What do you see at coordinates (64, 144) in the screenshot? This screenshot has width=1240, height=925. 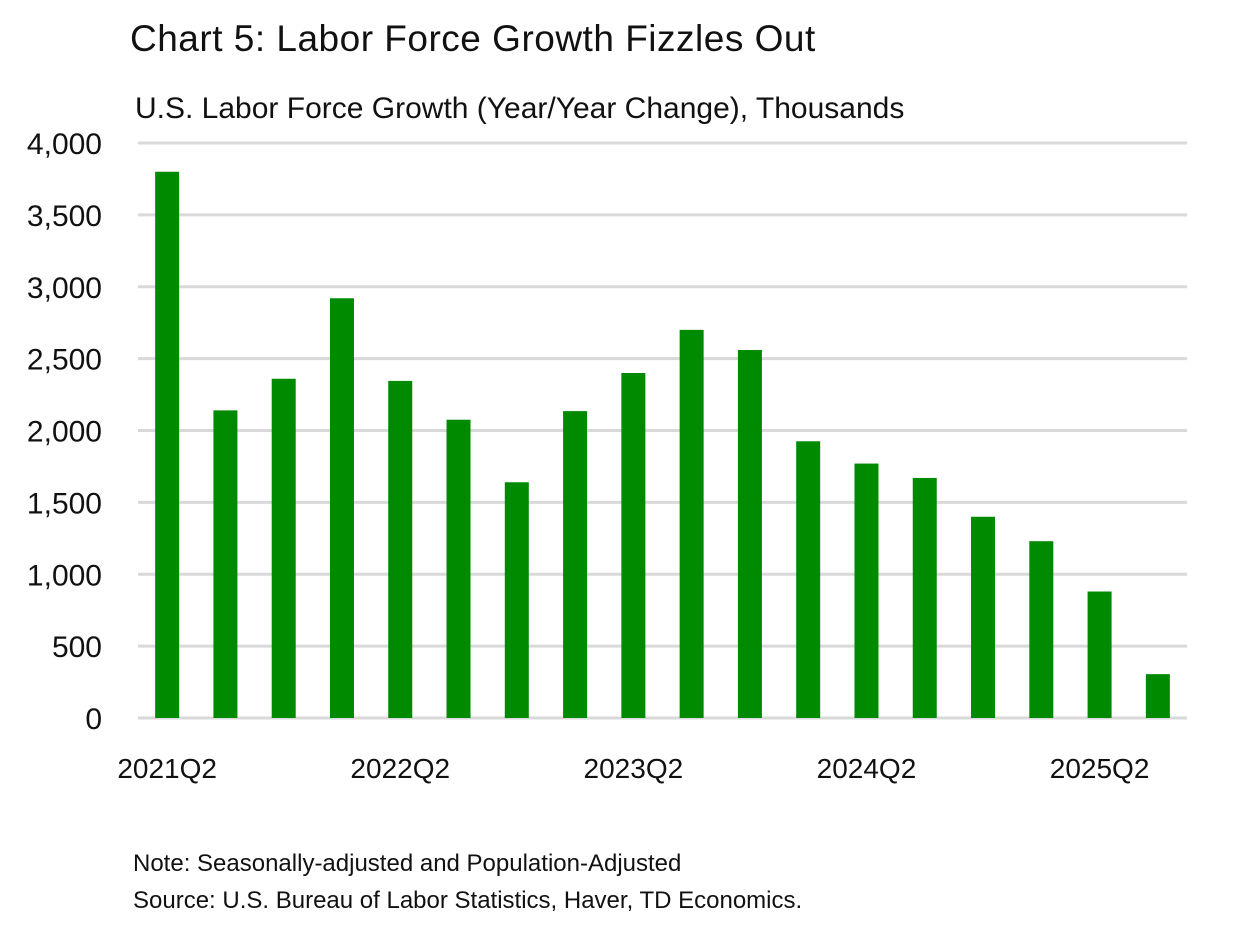 I see `y-tick-label: 4,000` at bounding box center [64, 144].